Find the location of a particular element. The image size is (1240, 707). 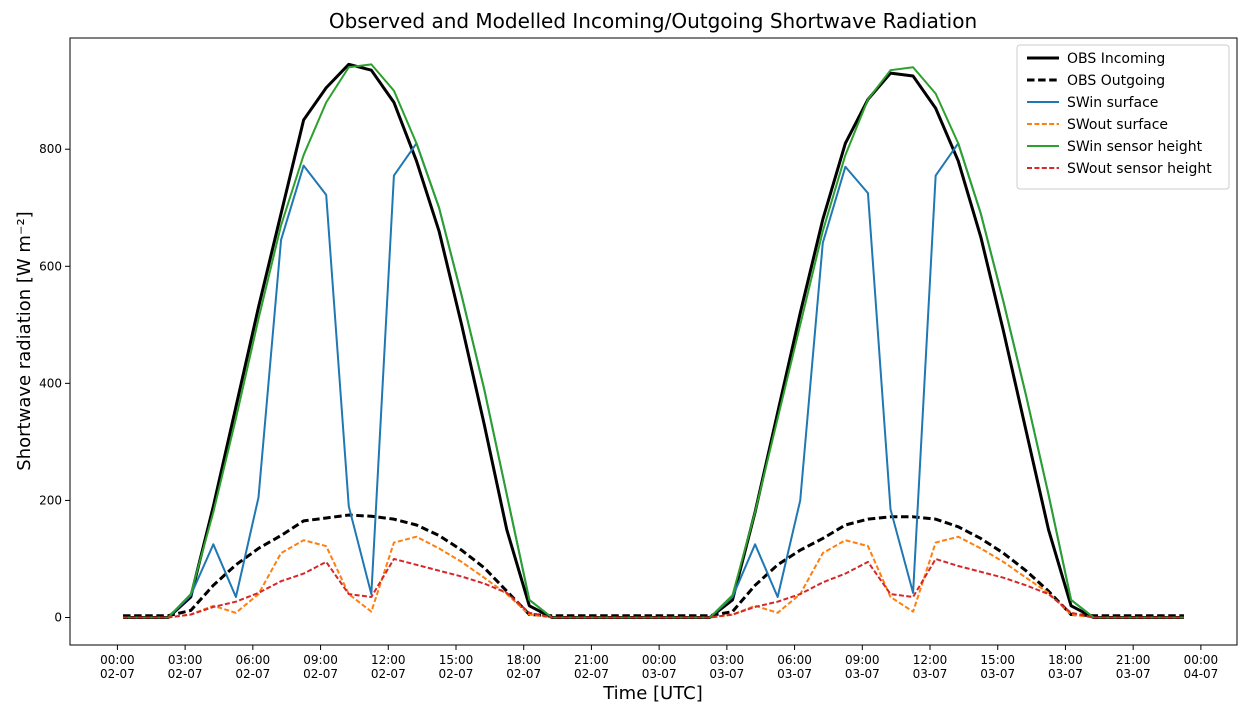

x-tick-label: 09:00 02-07 is located at coordinates (320, 667).